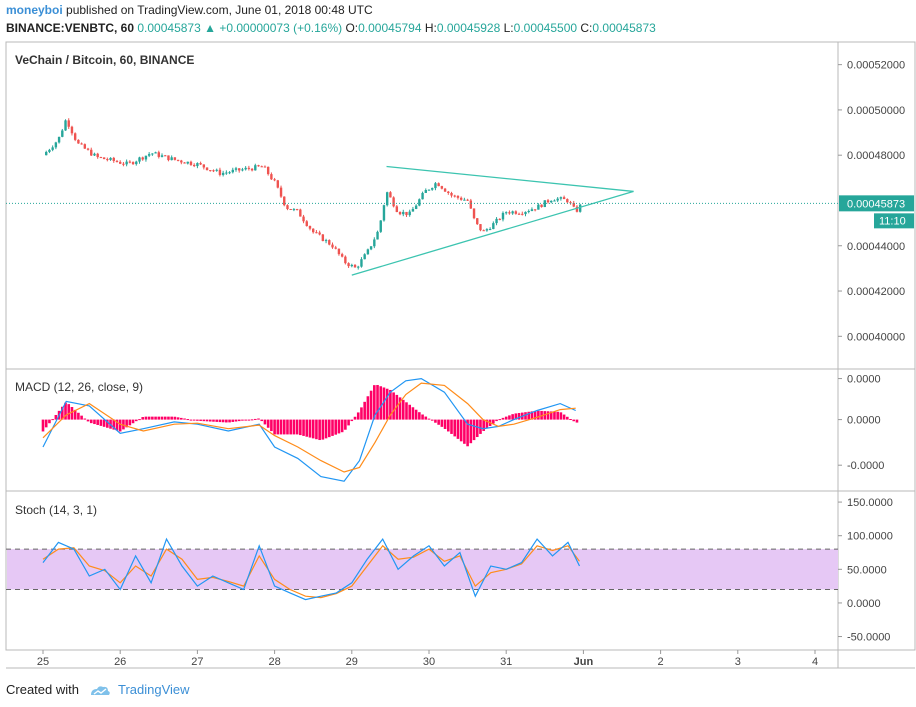 This screenshot has height=707, width=916. What do you see at coordinates (868, 638) in the screenshot?
I see `stoch-tick-label: -50.0000` at bounding box center [868, 638].